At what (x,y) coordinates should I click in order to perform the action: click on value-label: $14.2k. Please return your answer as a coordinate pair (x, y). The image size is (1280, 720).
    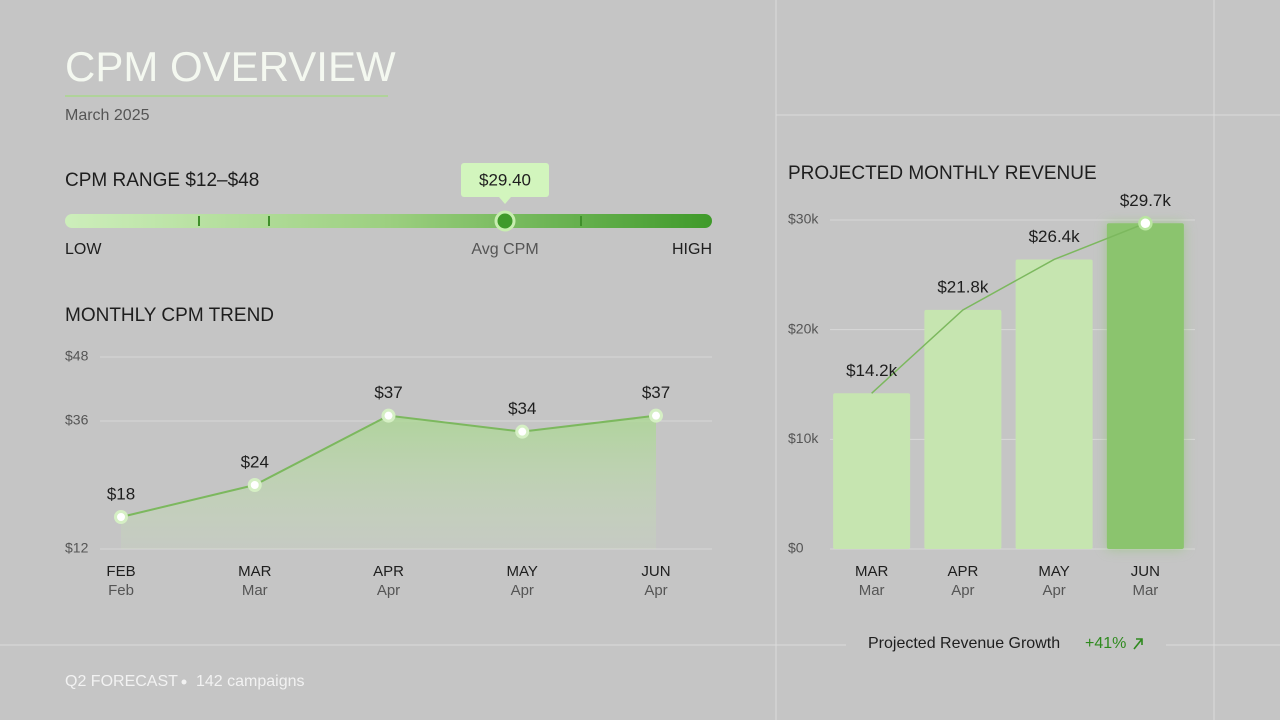
    Looking at the image, I should click on (872, 370).